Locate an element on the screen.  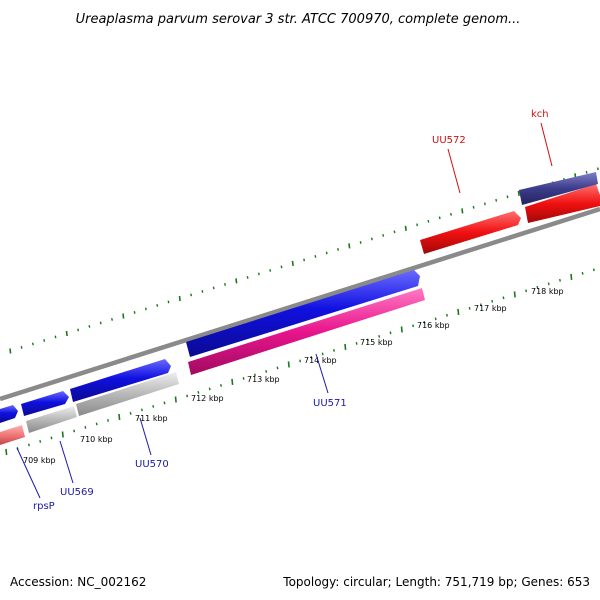
gene-arrow-uu569-cds is located at coordinates (45, 403).